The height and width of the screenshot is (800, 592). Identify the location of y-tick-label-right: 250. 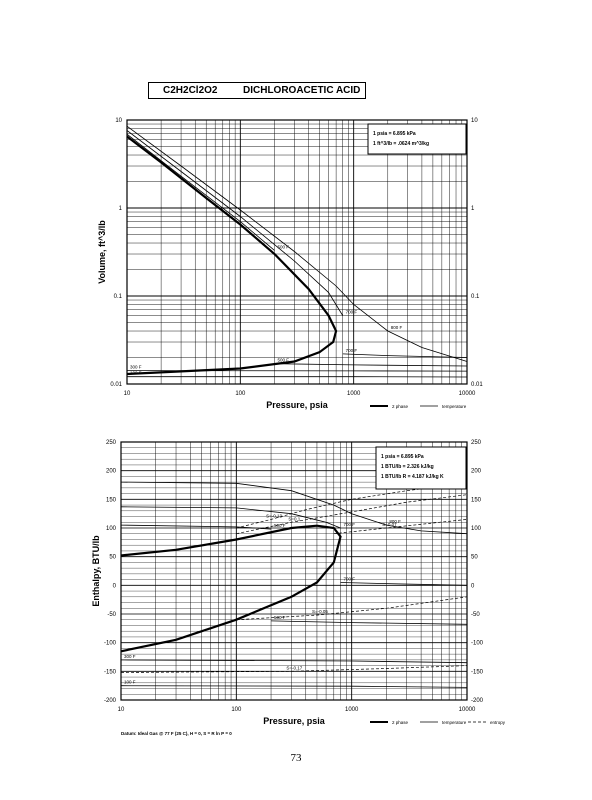
(476, 443).